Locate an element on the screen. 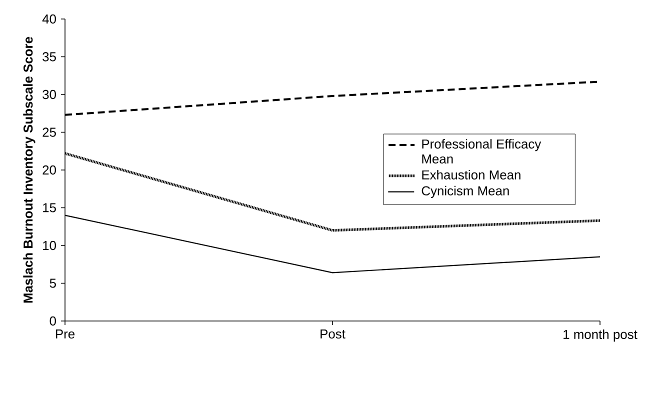 This screenshot has height=409, width=647. legend-label: Cynicism Mean is located at coordinates (465, 192).